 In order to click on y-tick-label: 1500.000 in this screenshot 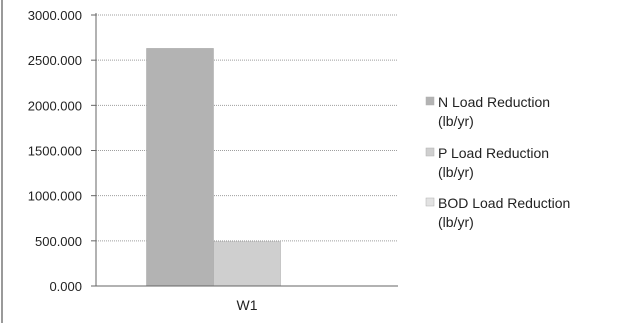, I will do `click(55, 151)`.